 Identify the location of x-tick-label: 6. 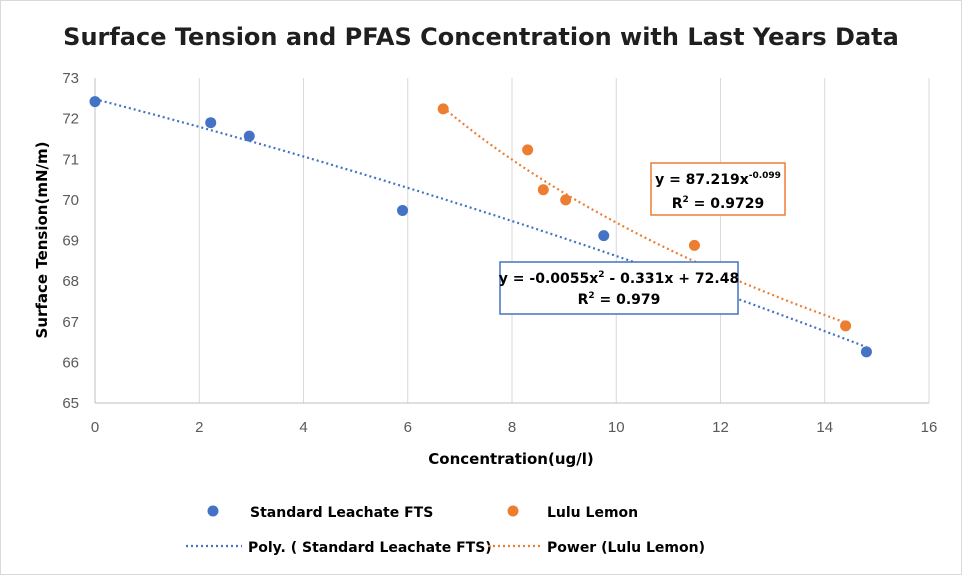
(408, 427).